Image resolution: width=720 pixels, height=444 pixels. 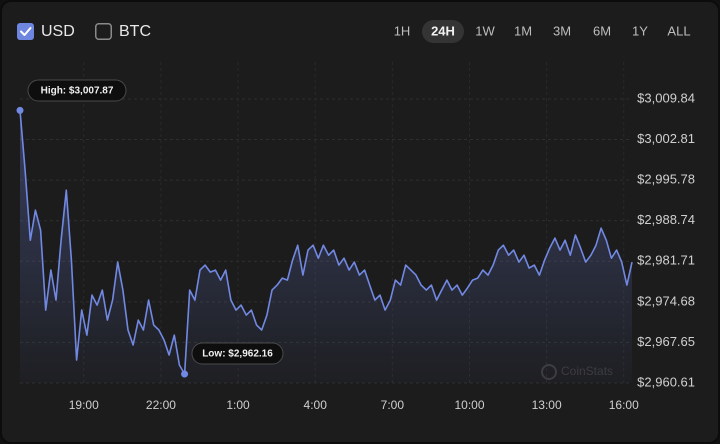 I want to click on low-point, so click(x=185, y=374).